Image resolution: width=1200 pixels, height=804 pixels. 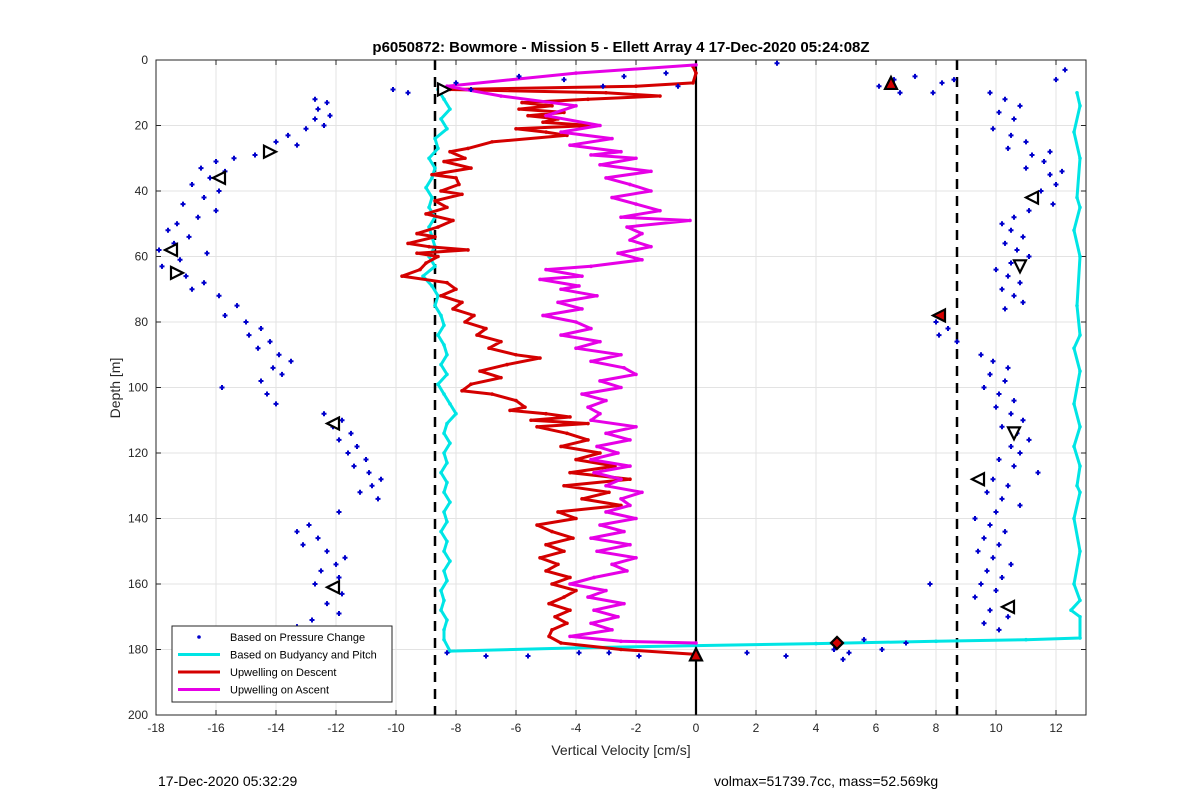 I want to click on x-tick-label: 0, so click(x=696, y=728).